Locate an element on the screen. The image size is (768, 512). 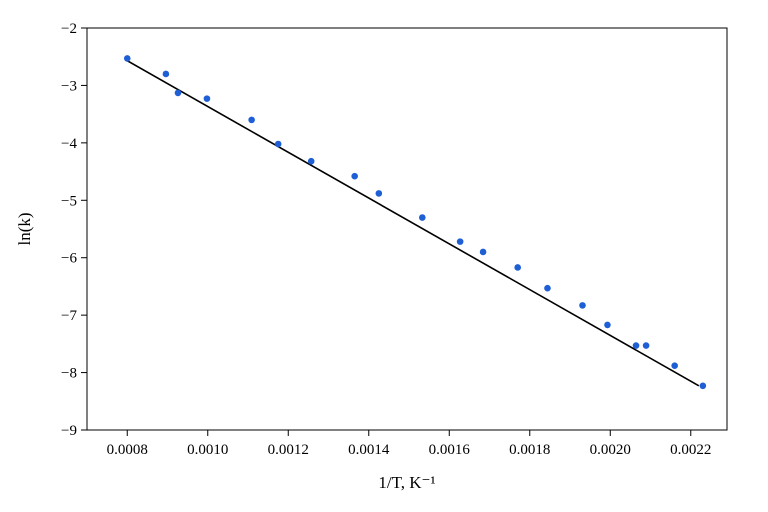
y-tick-label: −8 is located at coordinates (69, 374).